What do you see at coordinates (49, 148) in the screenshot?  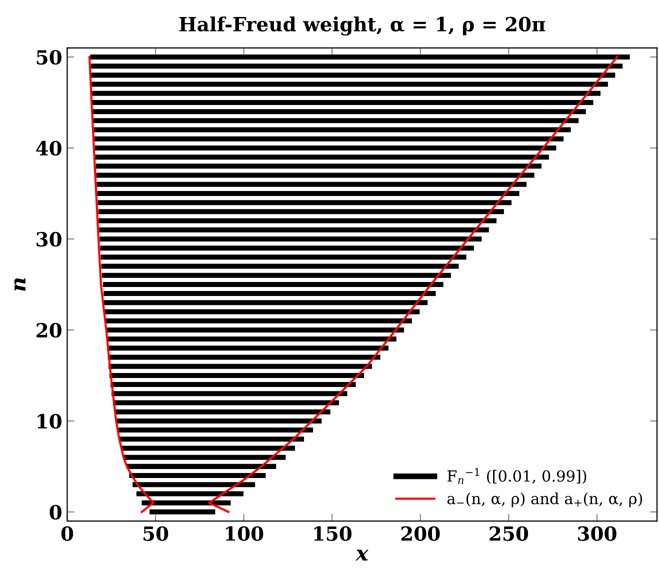 I see `y-tick-label: 40` at bounding box center [49, 148].